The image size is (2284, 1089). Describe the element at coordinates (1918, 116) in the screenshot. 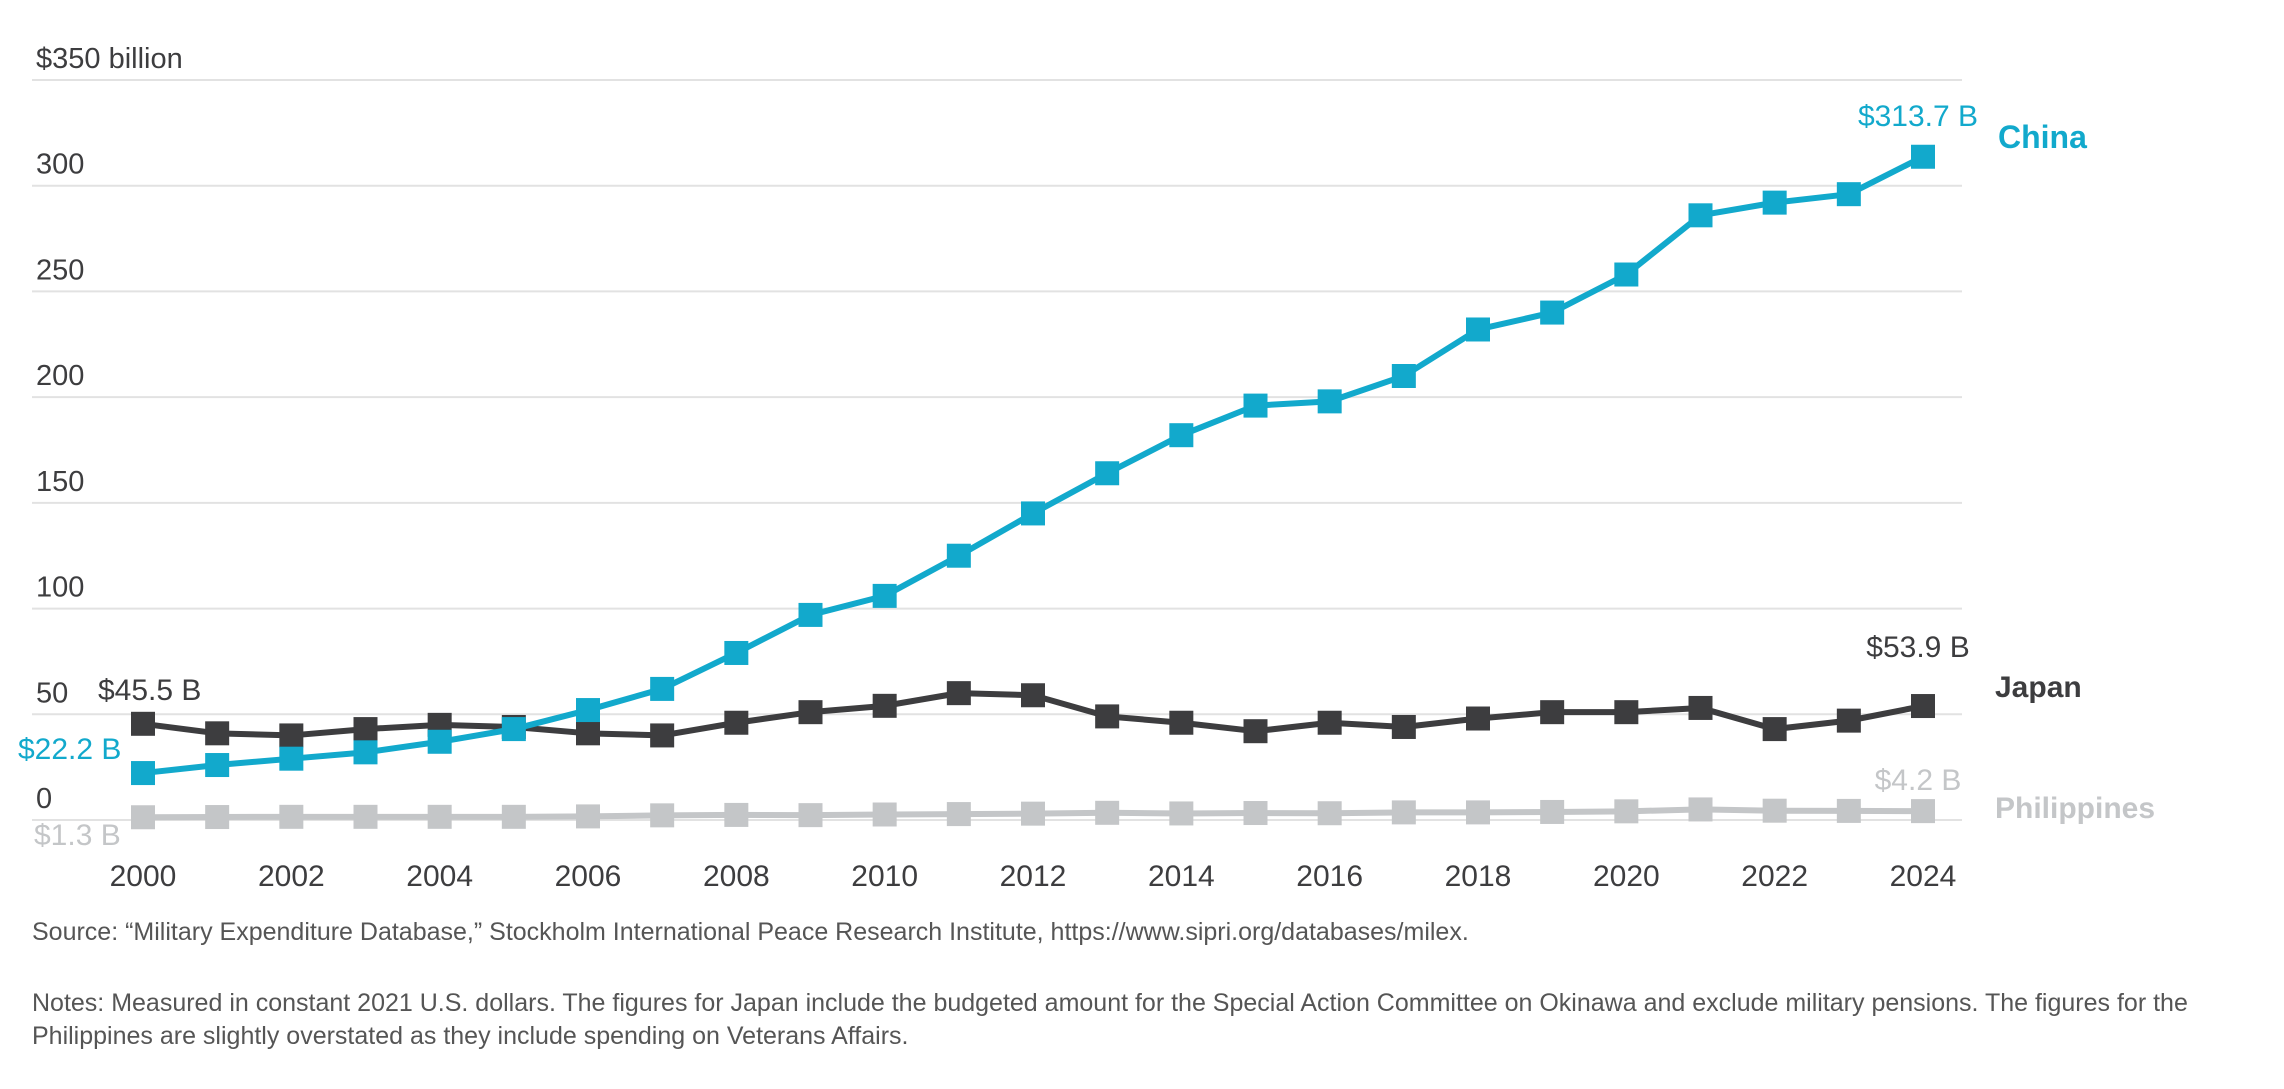

I see `china-end-label: $313.7 B` at that location.